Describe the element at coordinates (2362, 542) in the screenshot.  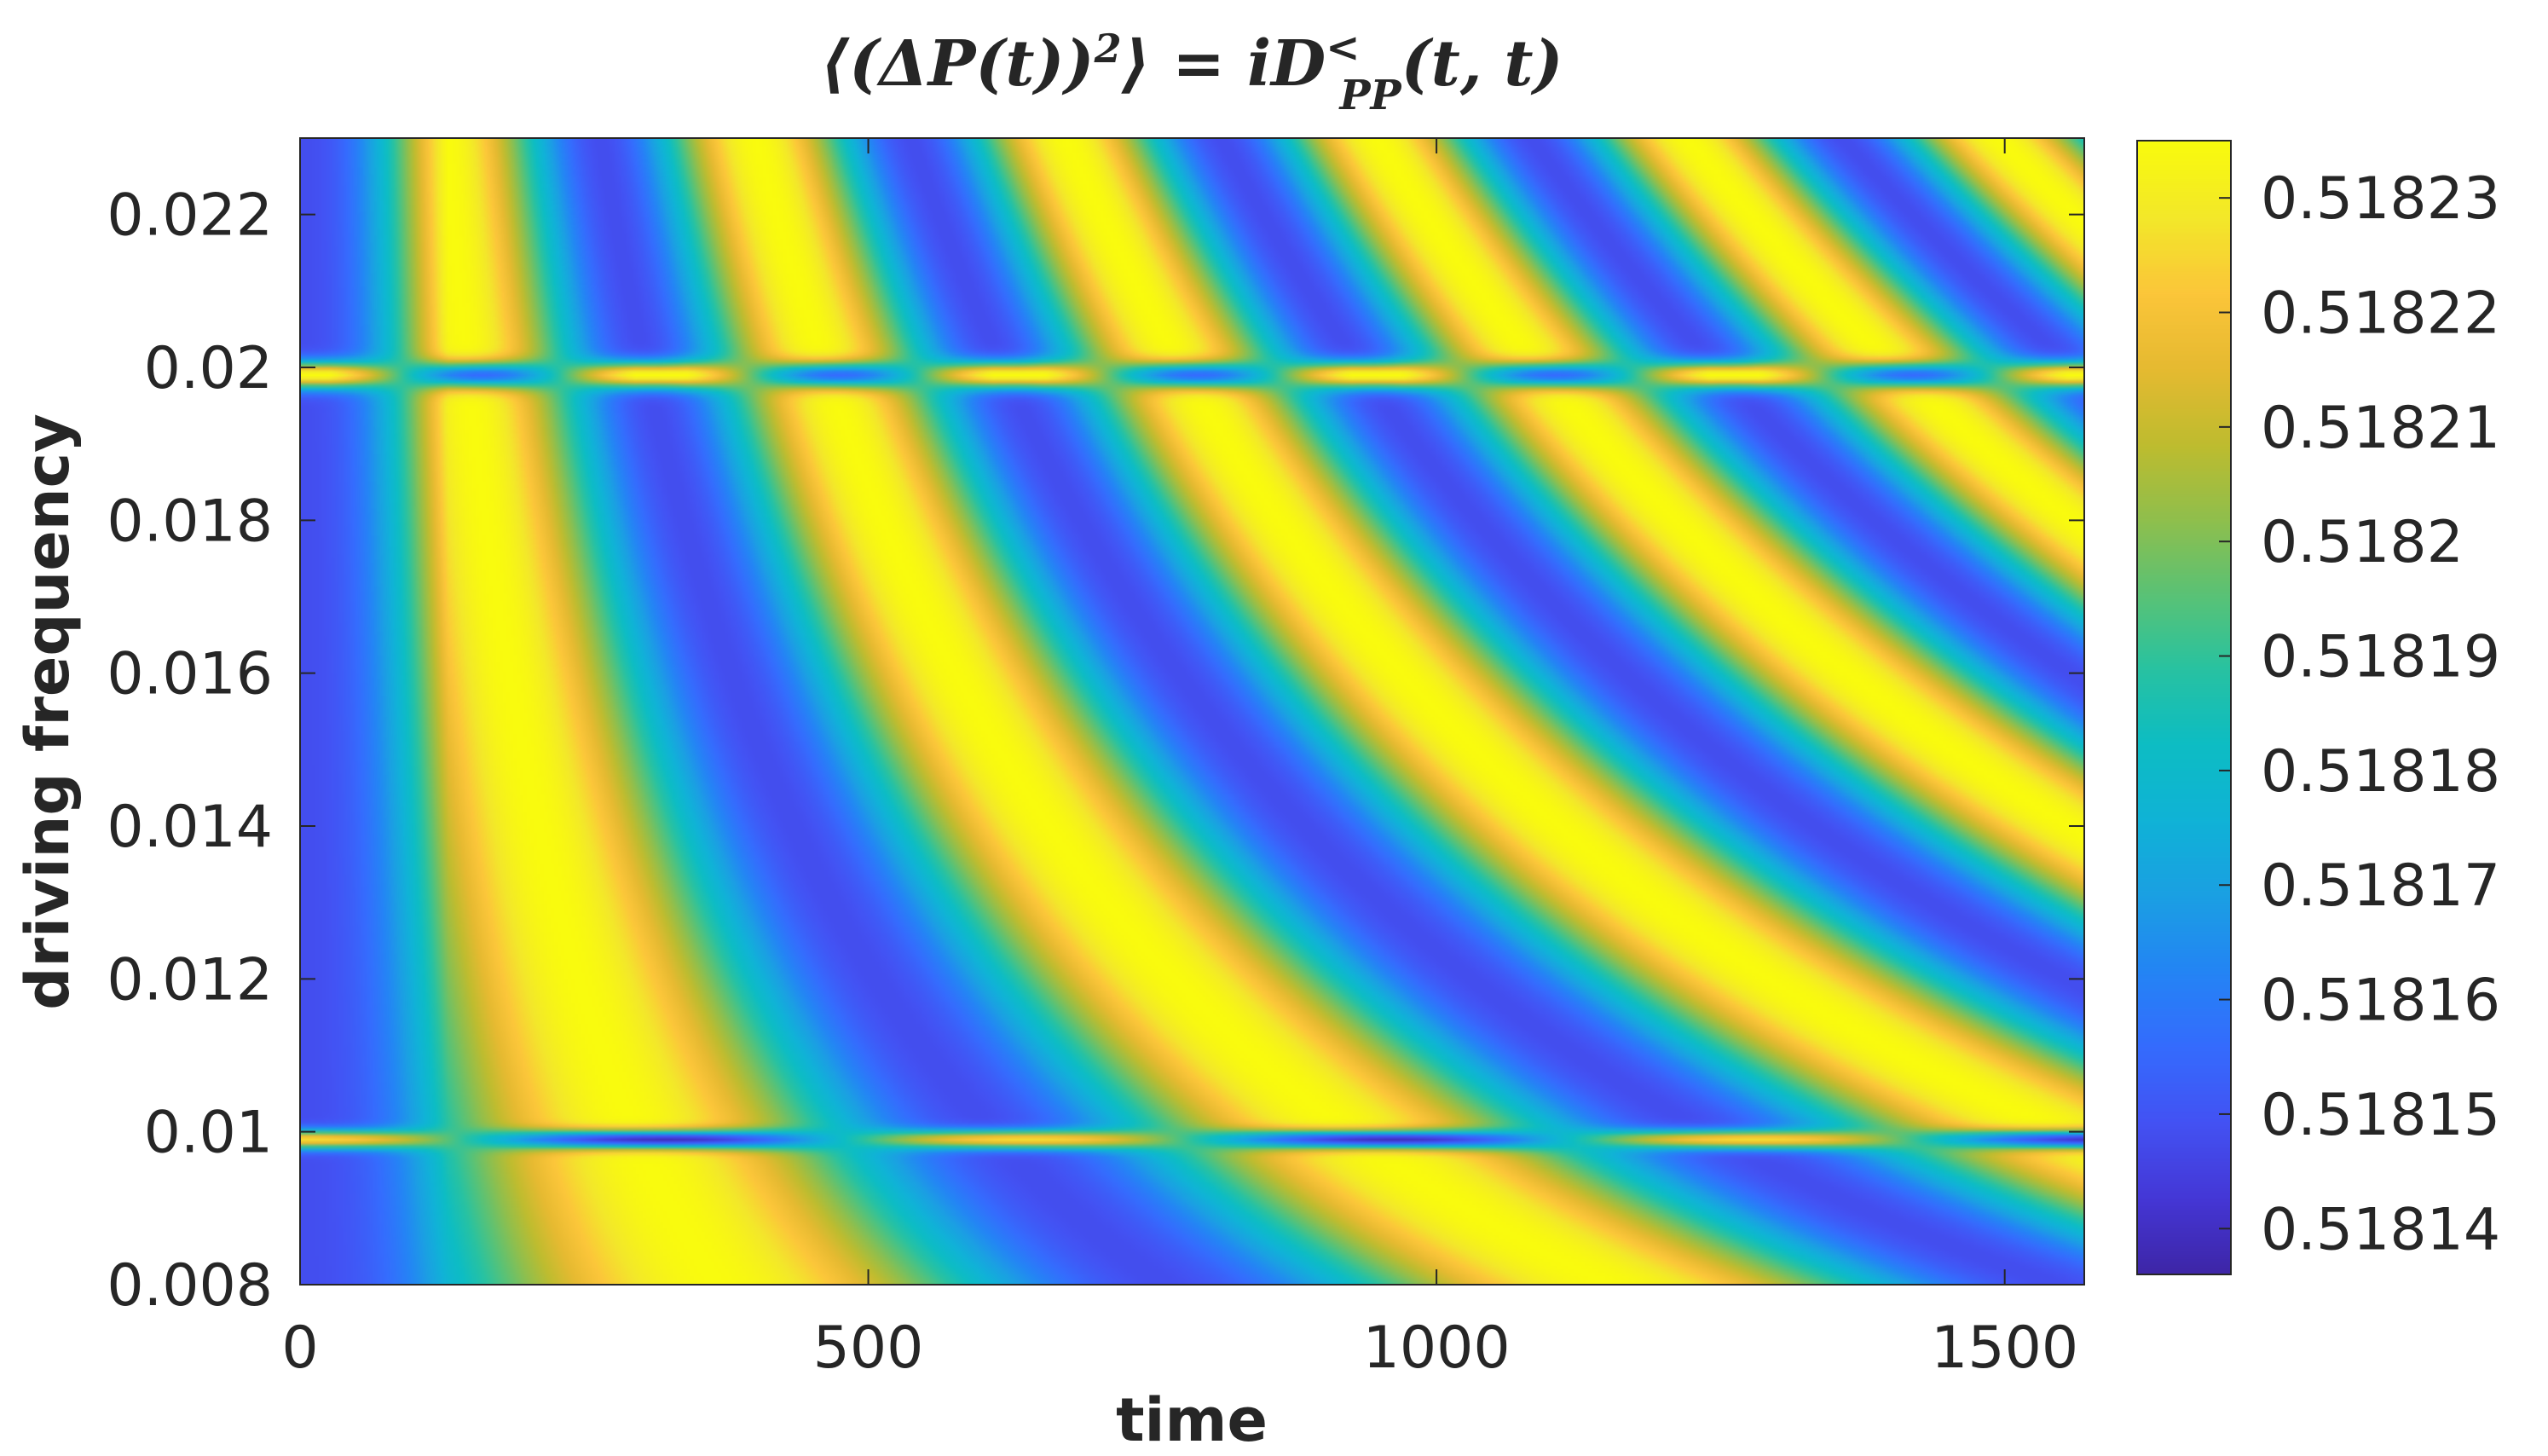
I see `colorbar-tick-label: 0.5182` at that location.